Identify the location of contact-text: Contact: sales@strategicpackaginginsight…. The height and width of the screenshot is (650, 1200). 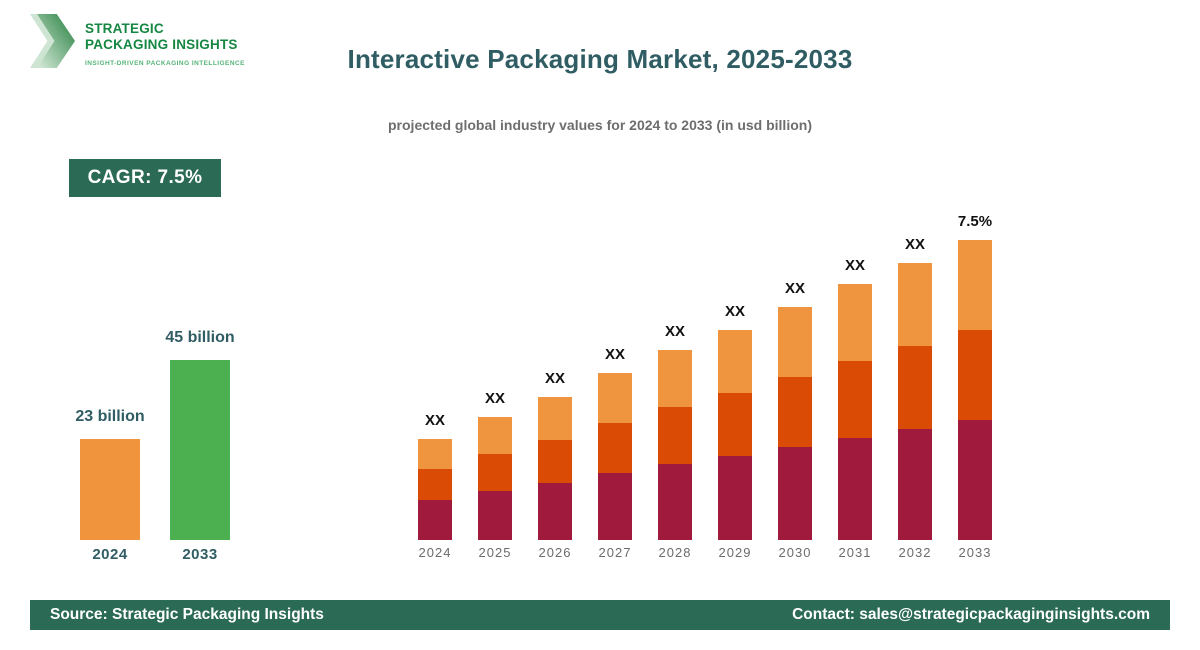
(971, 614).